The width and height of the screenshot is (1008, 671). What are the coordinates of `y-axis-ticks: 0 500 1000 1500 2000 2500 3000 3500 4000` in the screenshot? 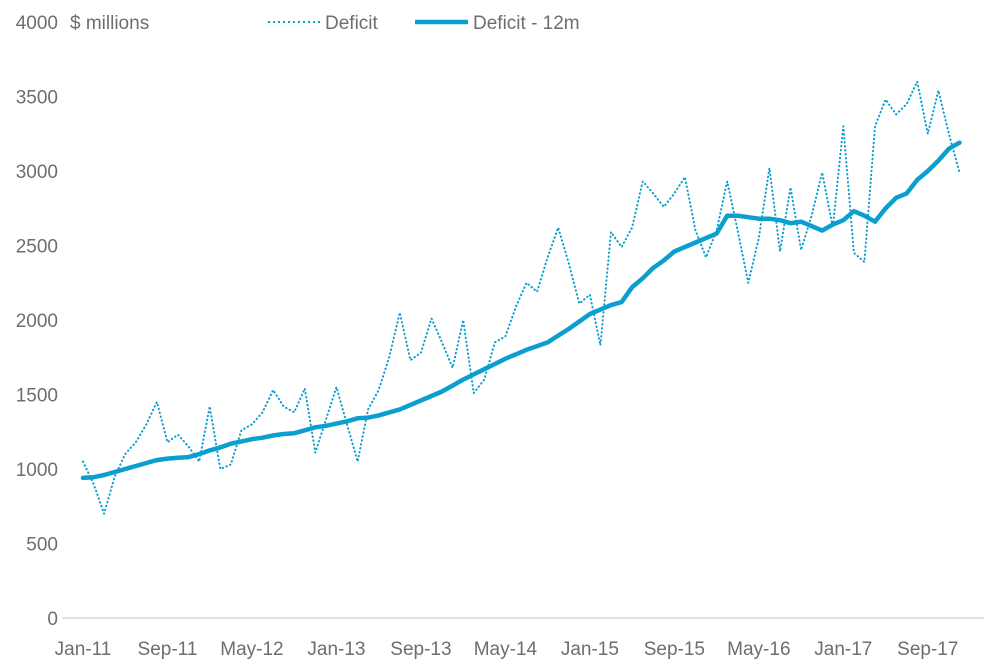 It's located at (37, 321).